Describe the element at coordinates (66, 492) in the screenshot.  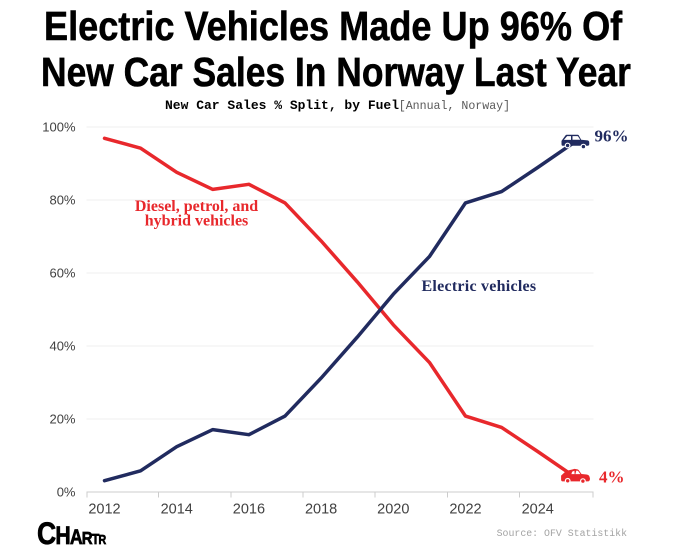
I see `svg-text: 0%` at that location.